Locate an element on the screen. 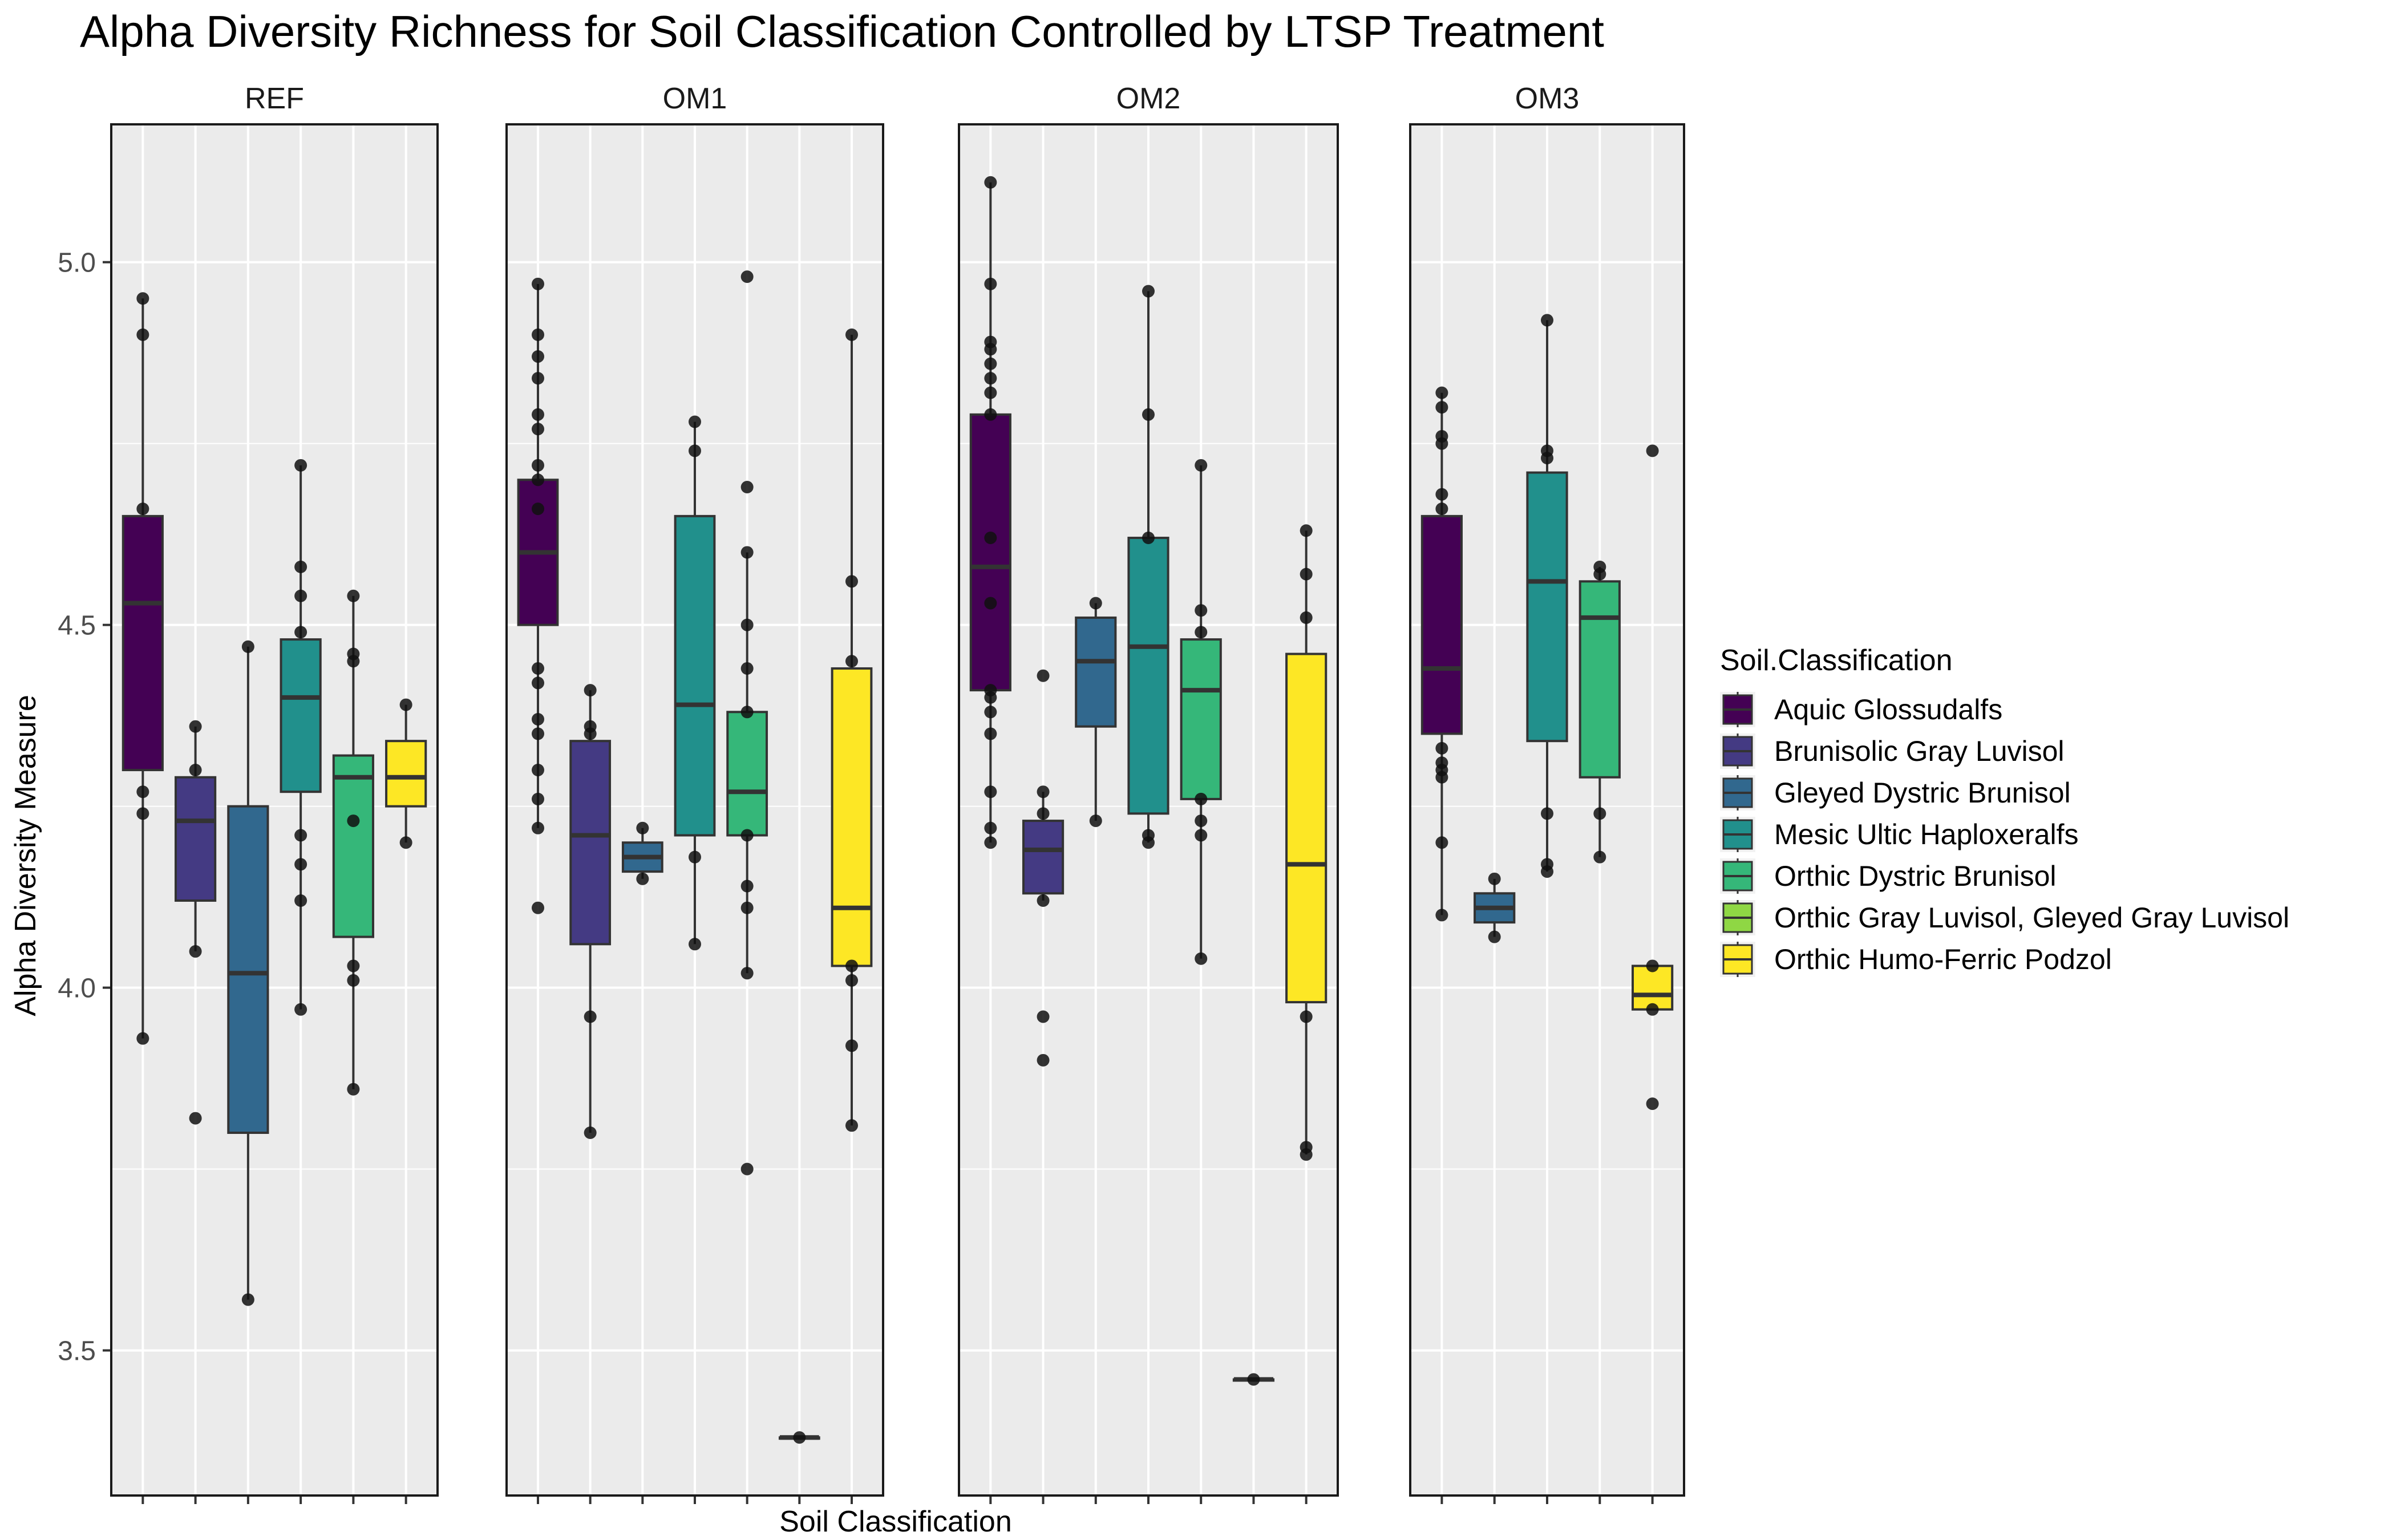 The image size is (2396, 1540). facet-om2: OM2 is located at coordinates (1148, 793).